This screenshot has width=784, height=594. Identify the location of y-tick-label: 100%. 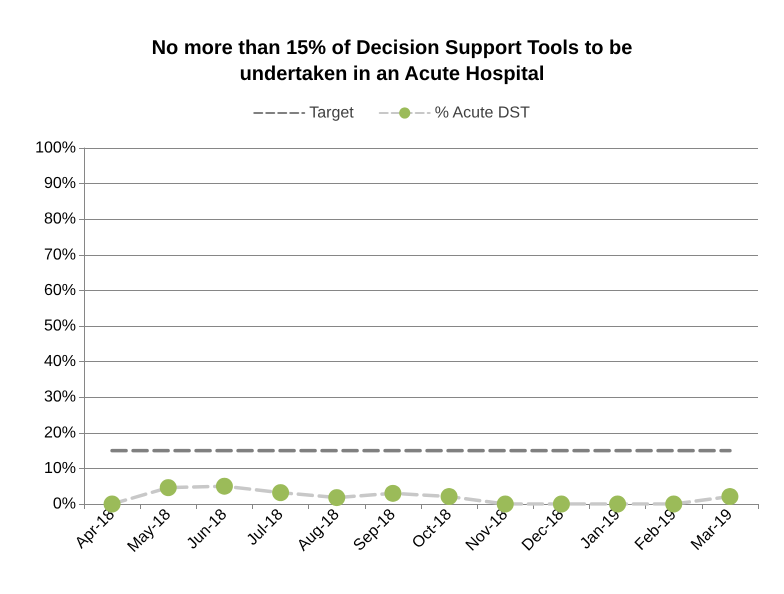
(55, 148).